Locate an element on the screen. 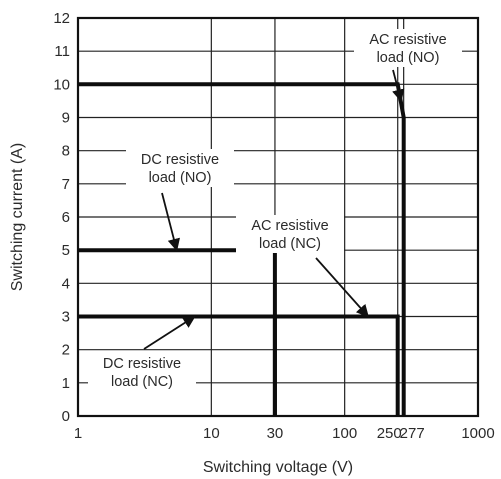  x-tick-label: 1 is located at coordinates (78, 433).